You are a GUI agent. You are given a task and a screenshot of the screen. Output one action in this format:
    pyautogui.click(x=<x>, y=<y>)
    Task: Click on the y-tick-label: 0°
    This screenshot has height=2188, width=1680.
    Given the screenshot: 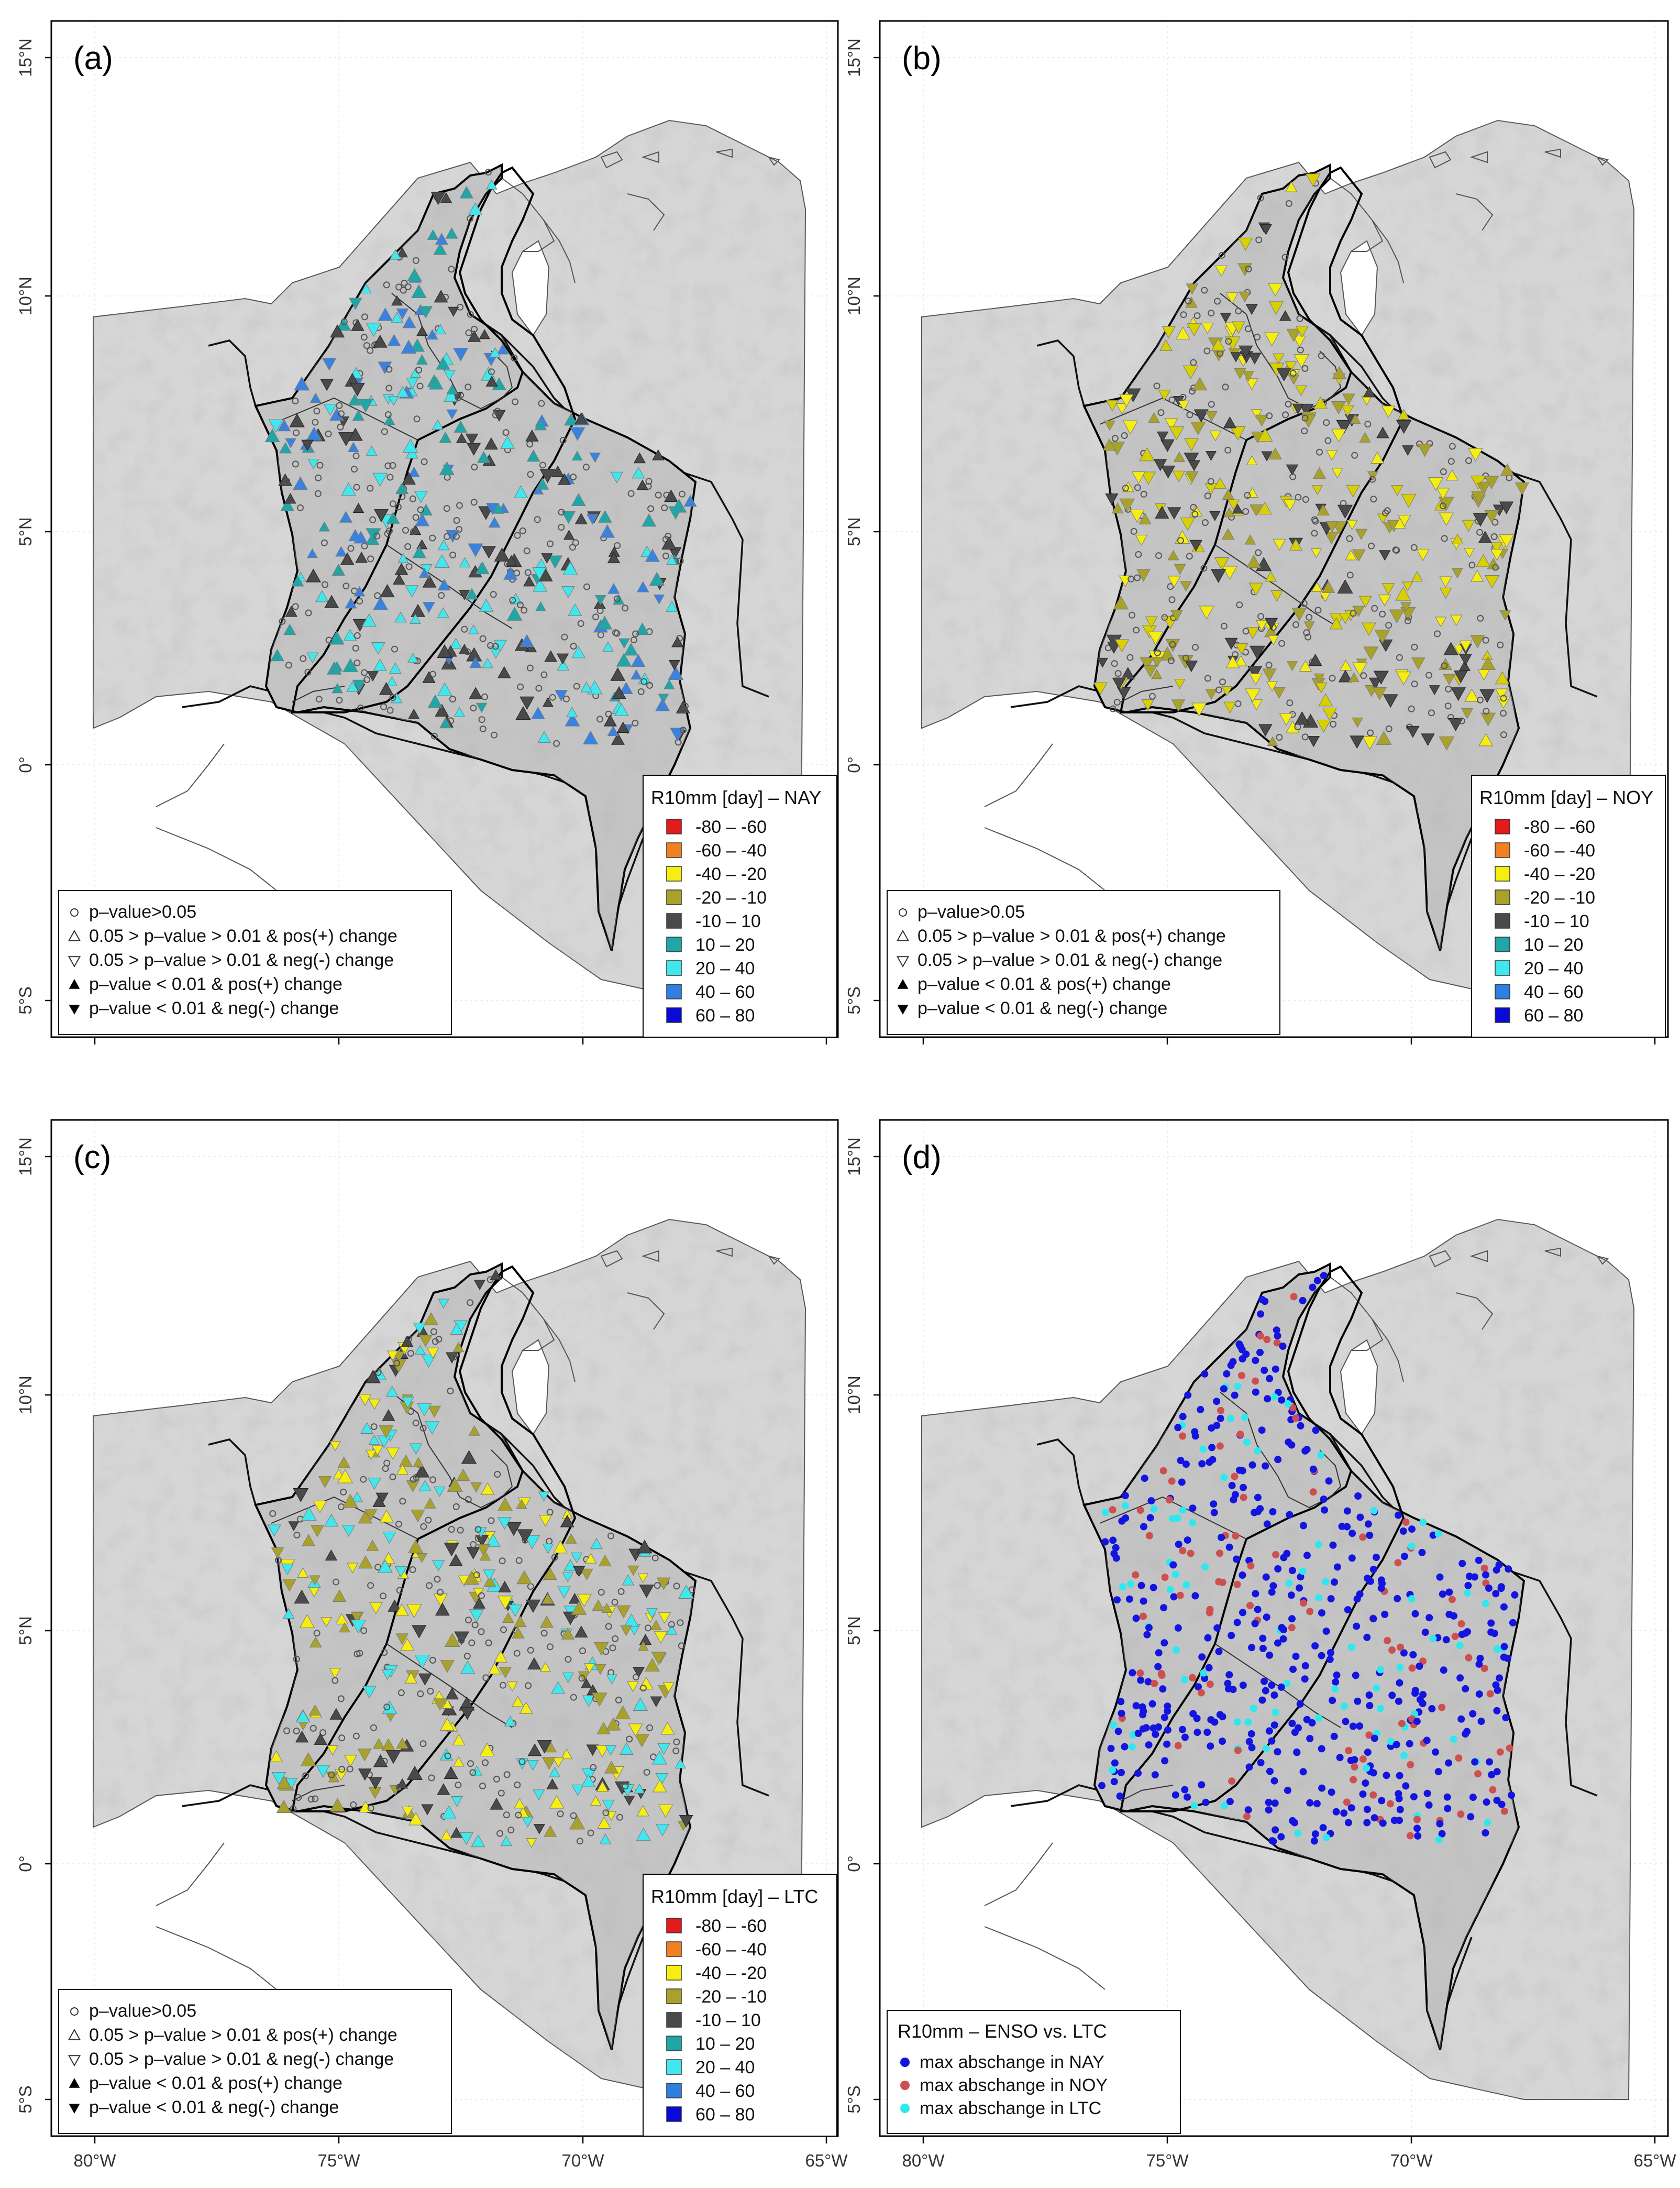 What is the action you would take?
    pyautogui.click(x=25, y=765)
    